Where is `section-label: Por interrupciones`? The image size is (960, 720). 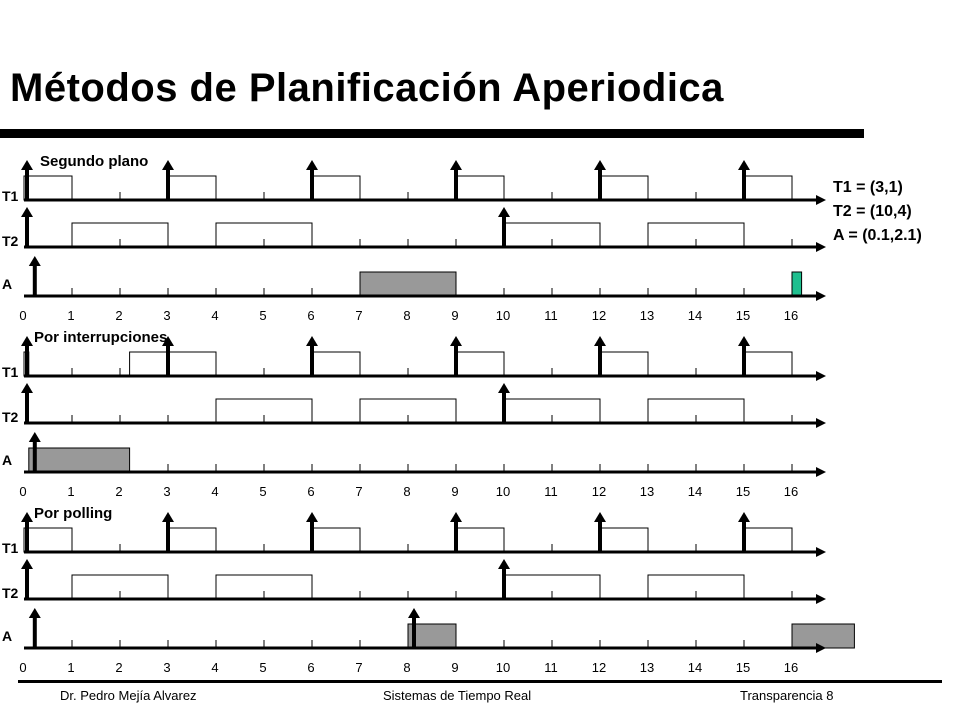
section-label: Por interrupciones is located at coordinates (100, 337).